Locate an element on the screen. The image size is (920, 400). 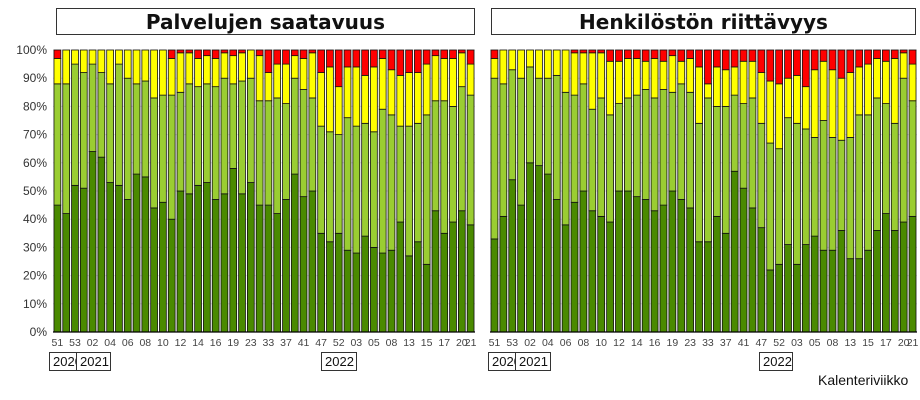
x-tick-label: 41 is located at coordinates (744, 343).